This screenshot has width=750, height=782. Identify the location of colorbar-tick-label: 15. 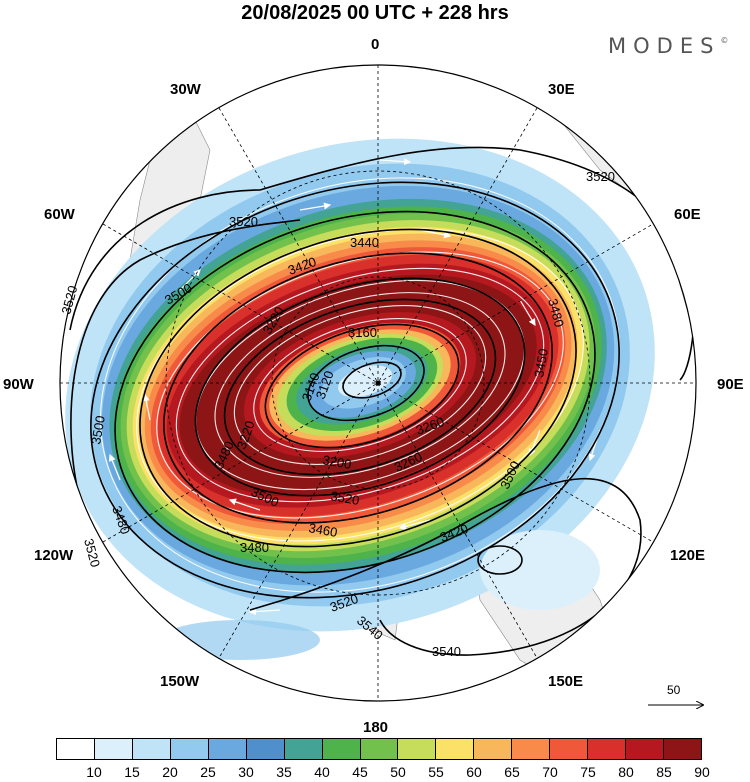
(132, 772).